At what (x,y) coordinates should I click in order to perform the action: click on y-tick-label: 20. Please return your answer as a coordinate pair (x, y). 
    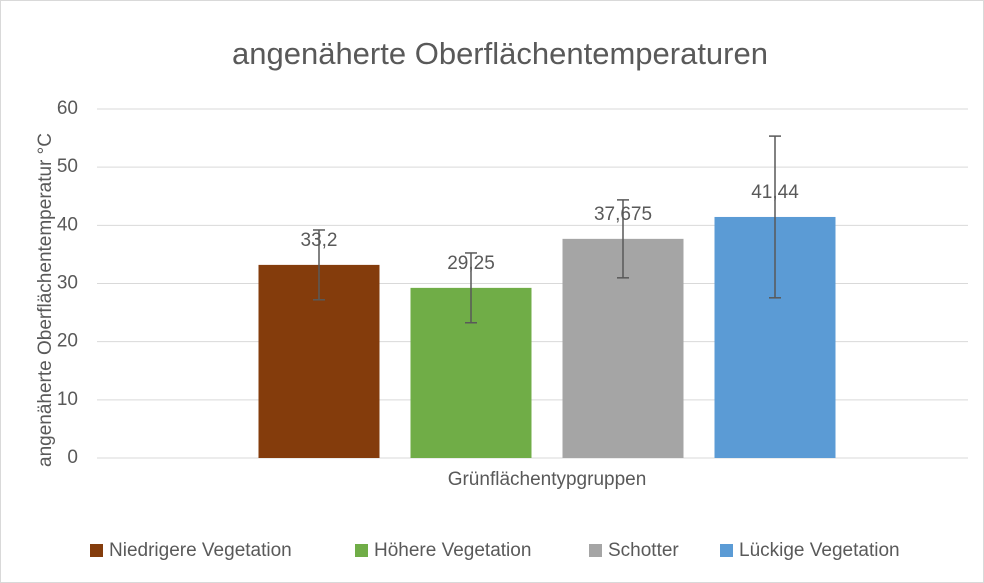
    Looking at the image, I should click on (67, 341).